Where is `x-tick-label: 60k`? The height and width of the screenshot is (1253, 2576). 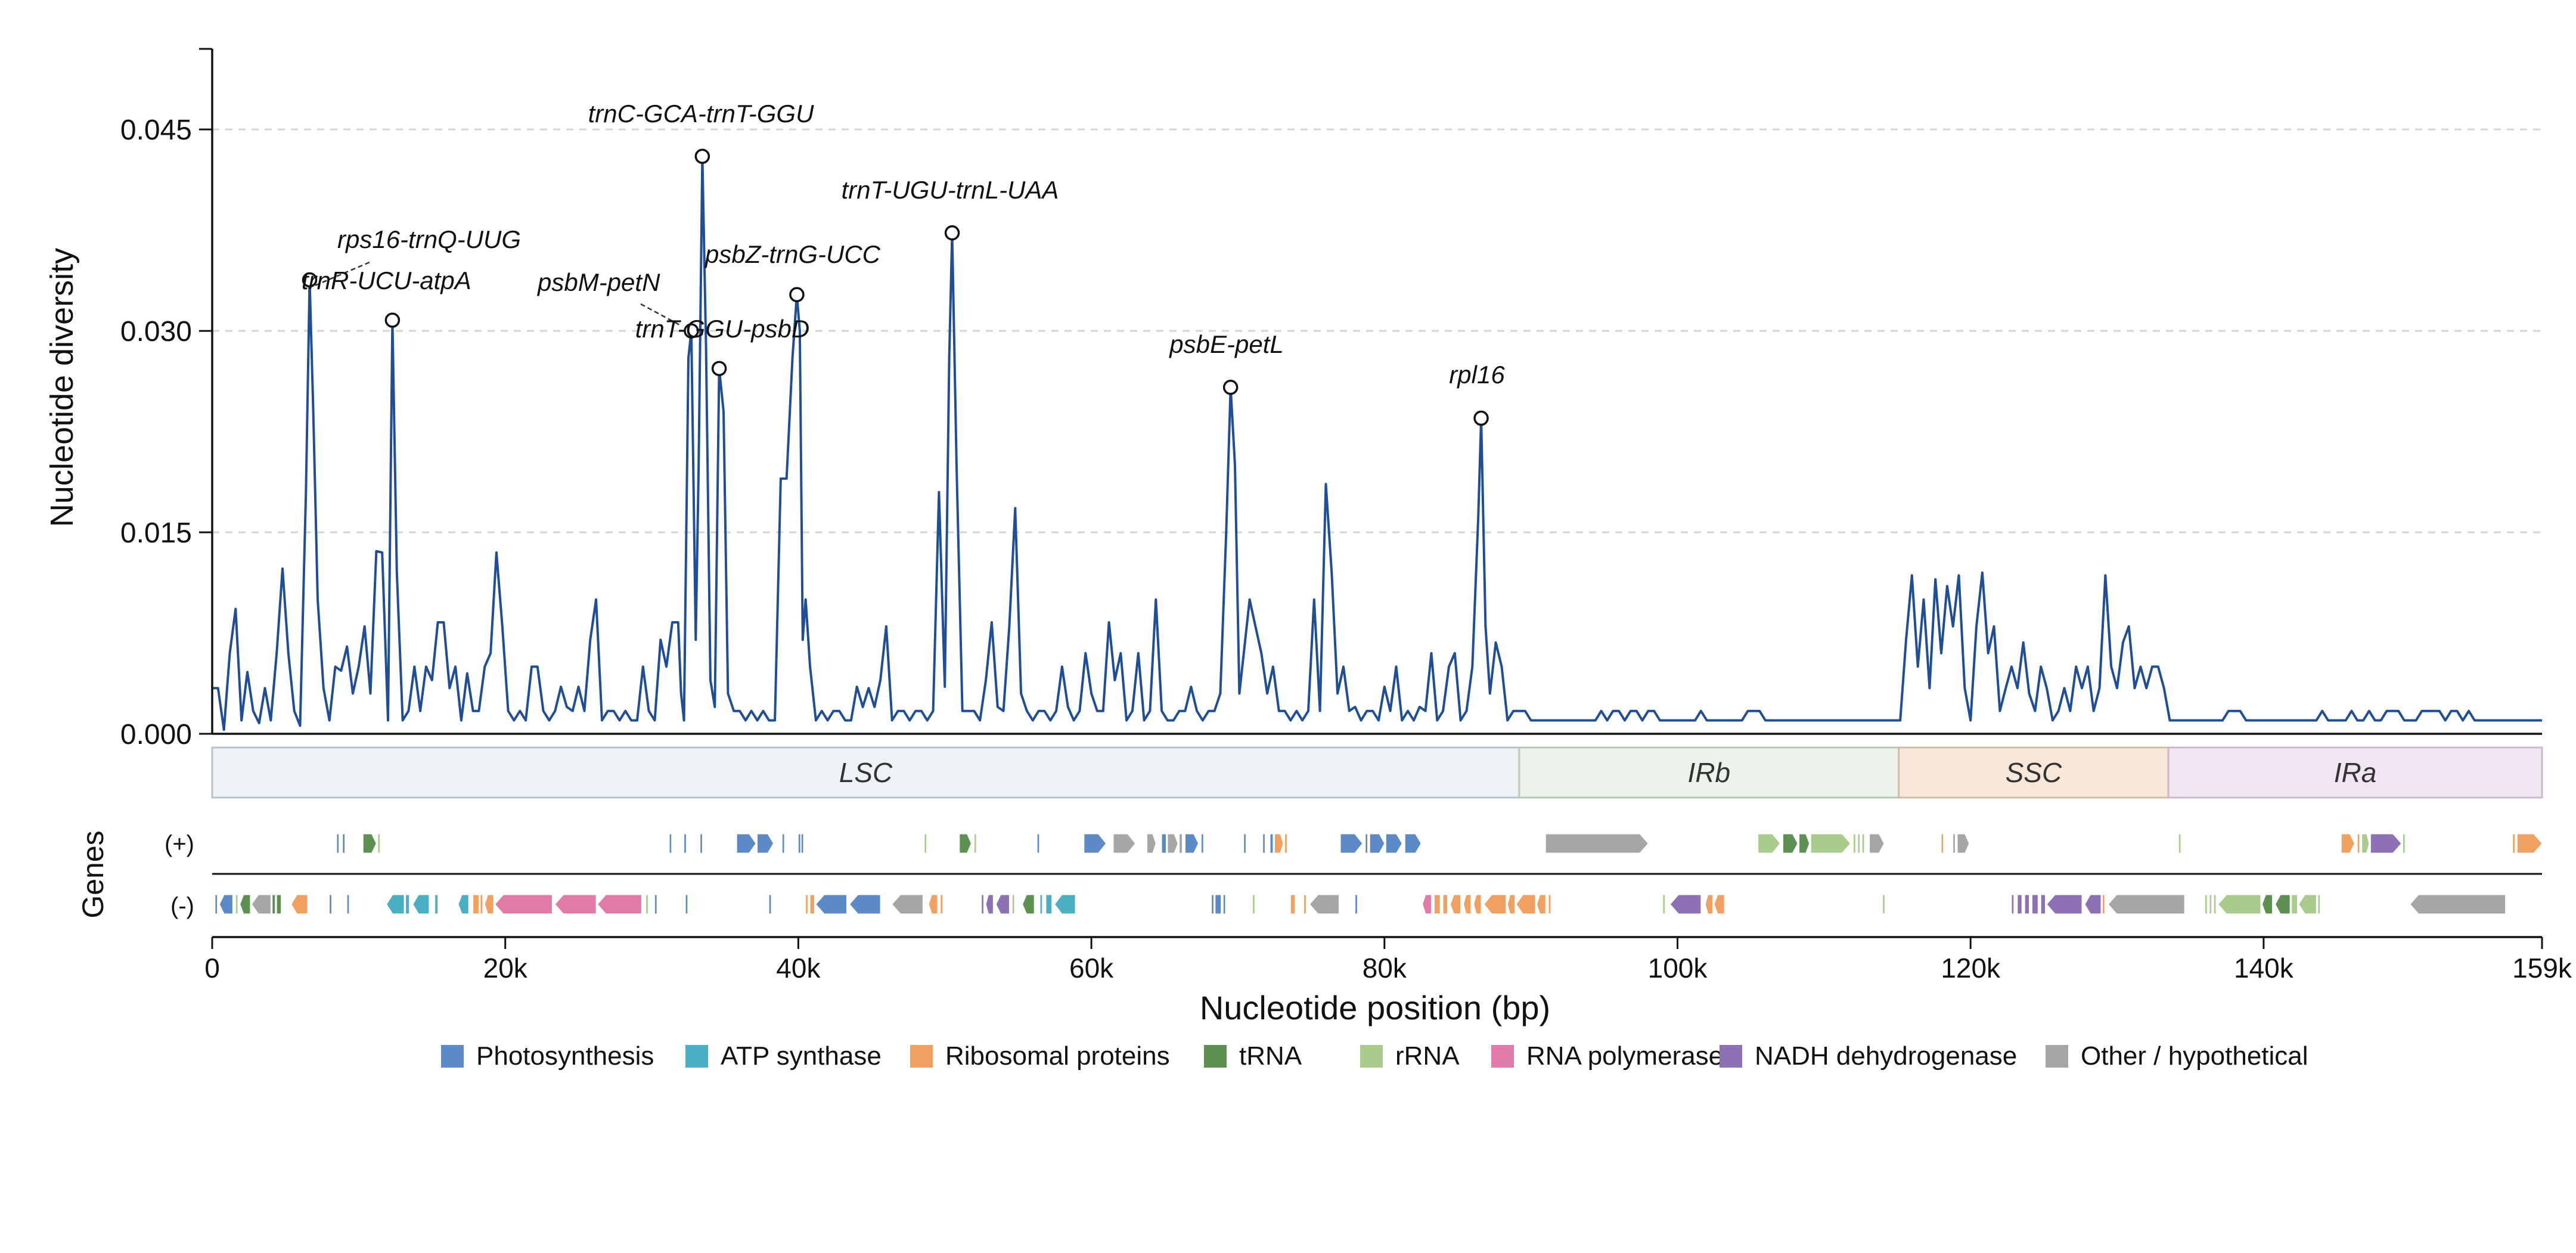 x-tick-label: 60k is located at coordinates (1092, 968).